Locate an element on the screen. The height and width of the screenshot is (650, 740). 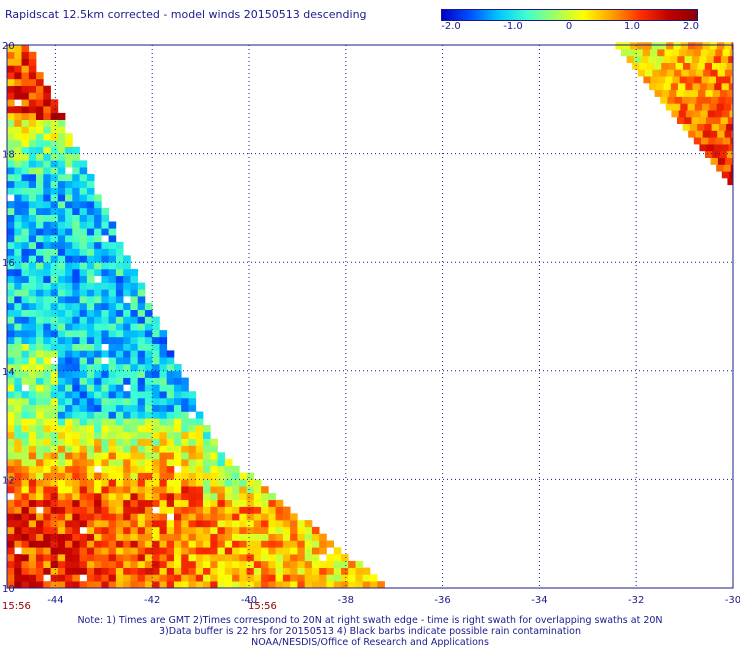
y-tick-label: 18 is located at coordinates (8, 155).